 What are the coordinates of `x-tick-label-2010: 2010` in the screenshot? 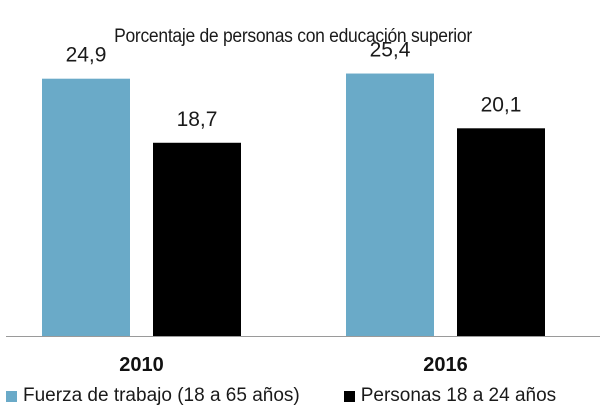 It's located at (141, 365).